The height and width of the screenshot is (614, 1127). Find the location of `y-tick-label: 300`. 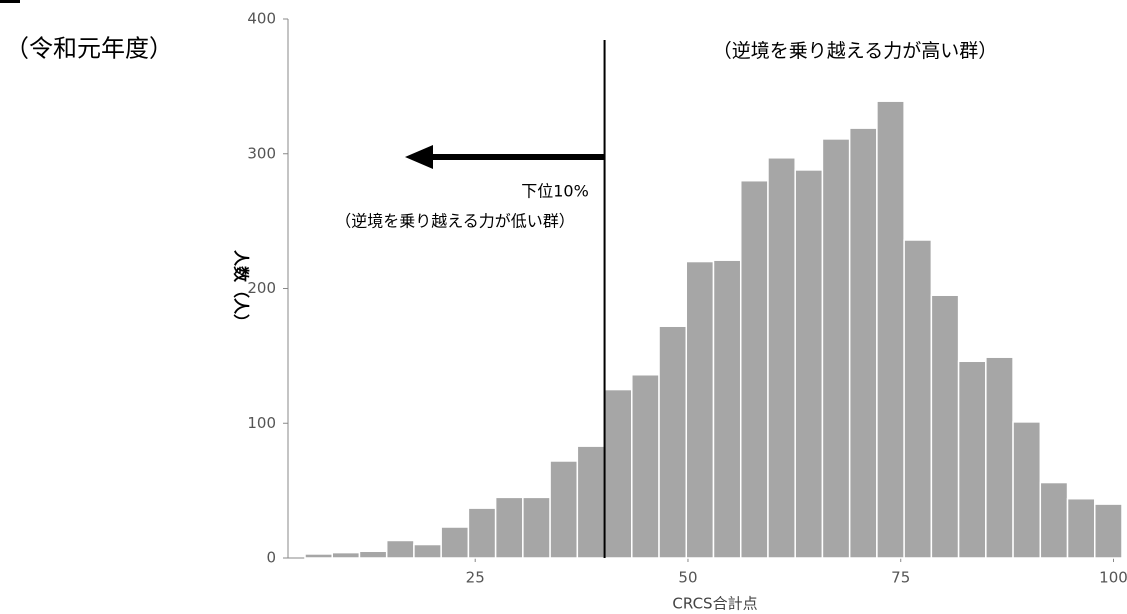

y-tick-label: 300 is located at coordinates (261, 153).